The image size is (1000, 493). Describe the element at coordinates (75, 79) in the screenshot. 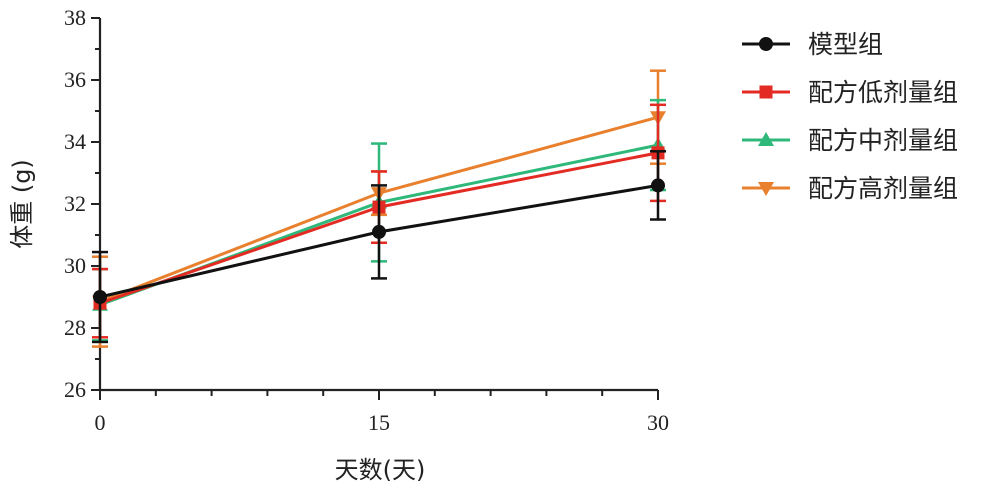

I see `y-tick-label: 36` at that location.